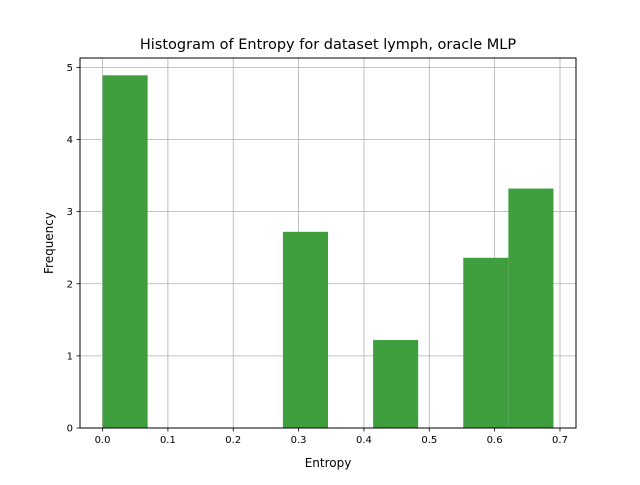 The image size is (640, 485). Describe the element at coordinates (70, 212) in the screenshot. I see `y-tick-label: 3` at that location.